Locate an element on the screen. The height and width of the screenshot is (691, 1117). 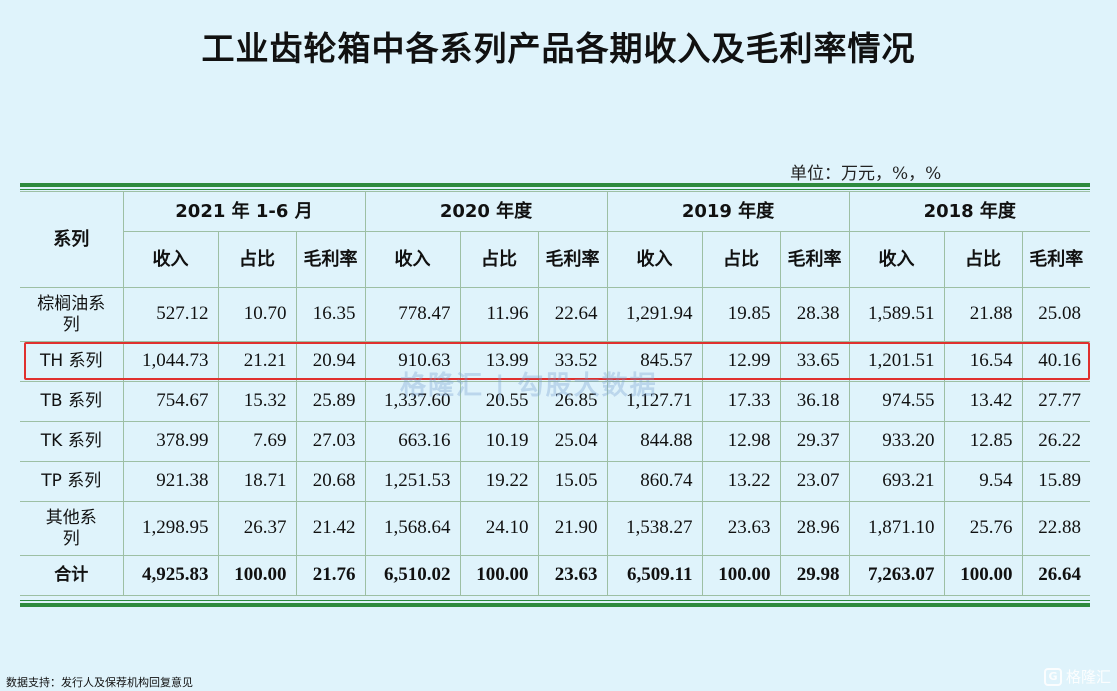
table-cell: 21.88 is located at coordinates (983, 314).